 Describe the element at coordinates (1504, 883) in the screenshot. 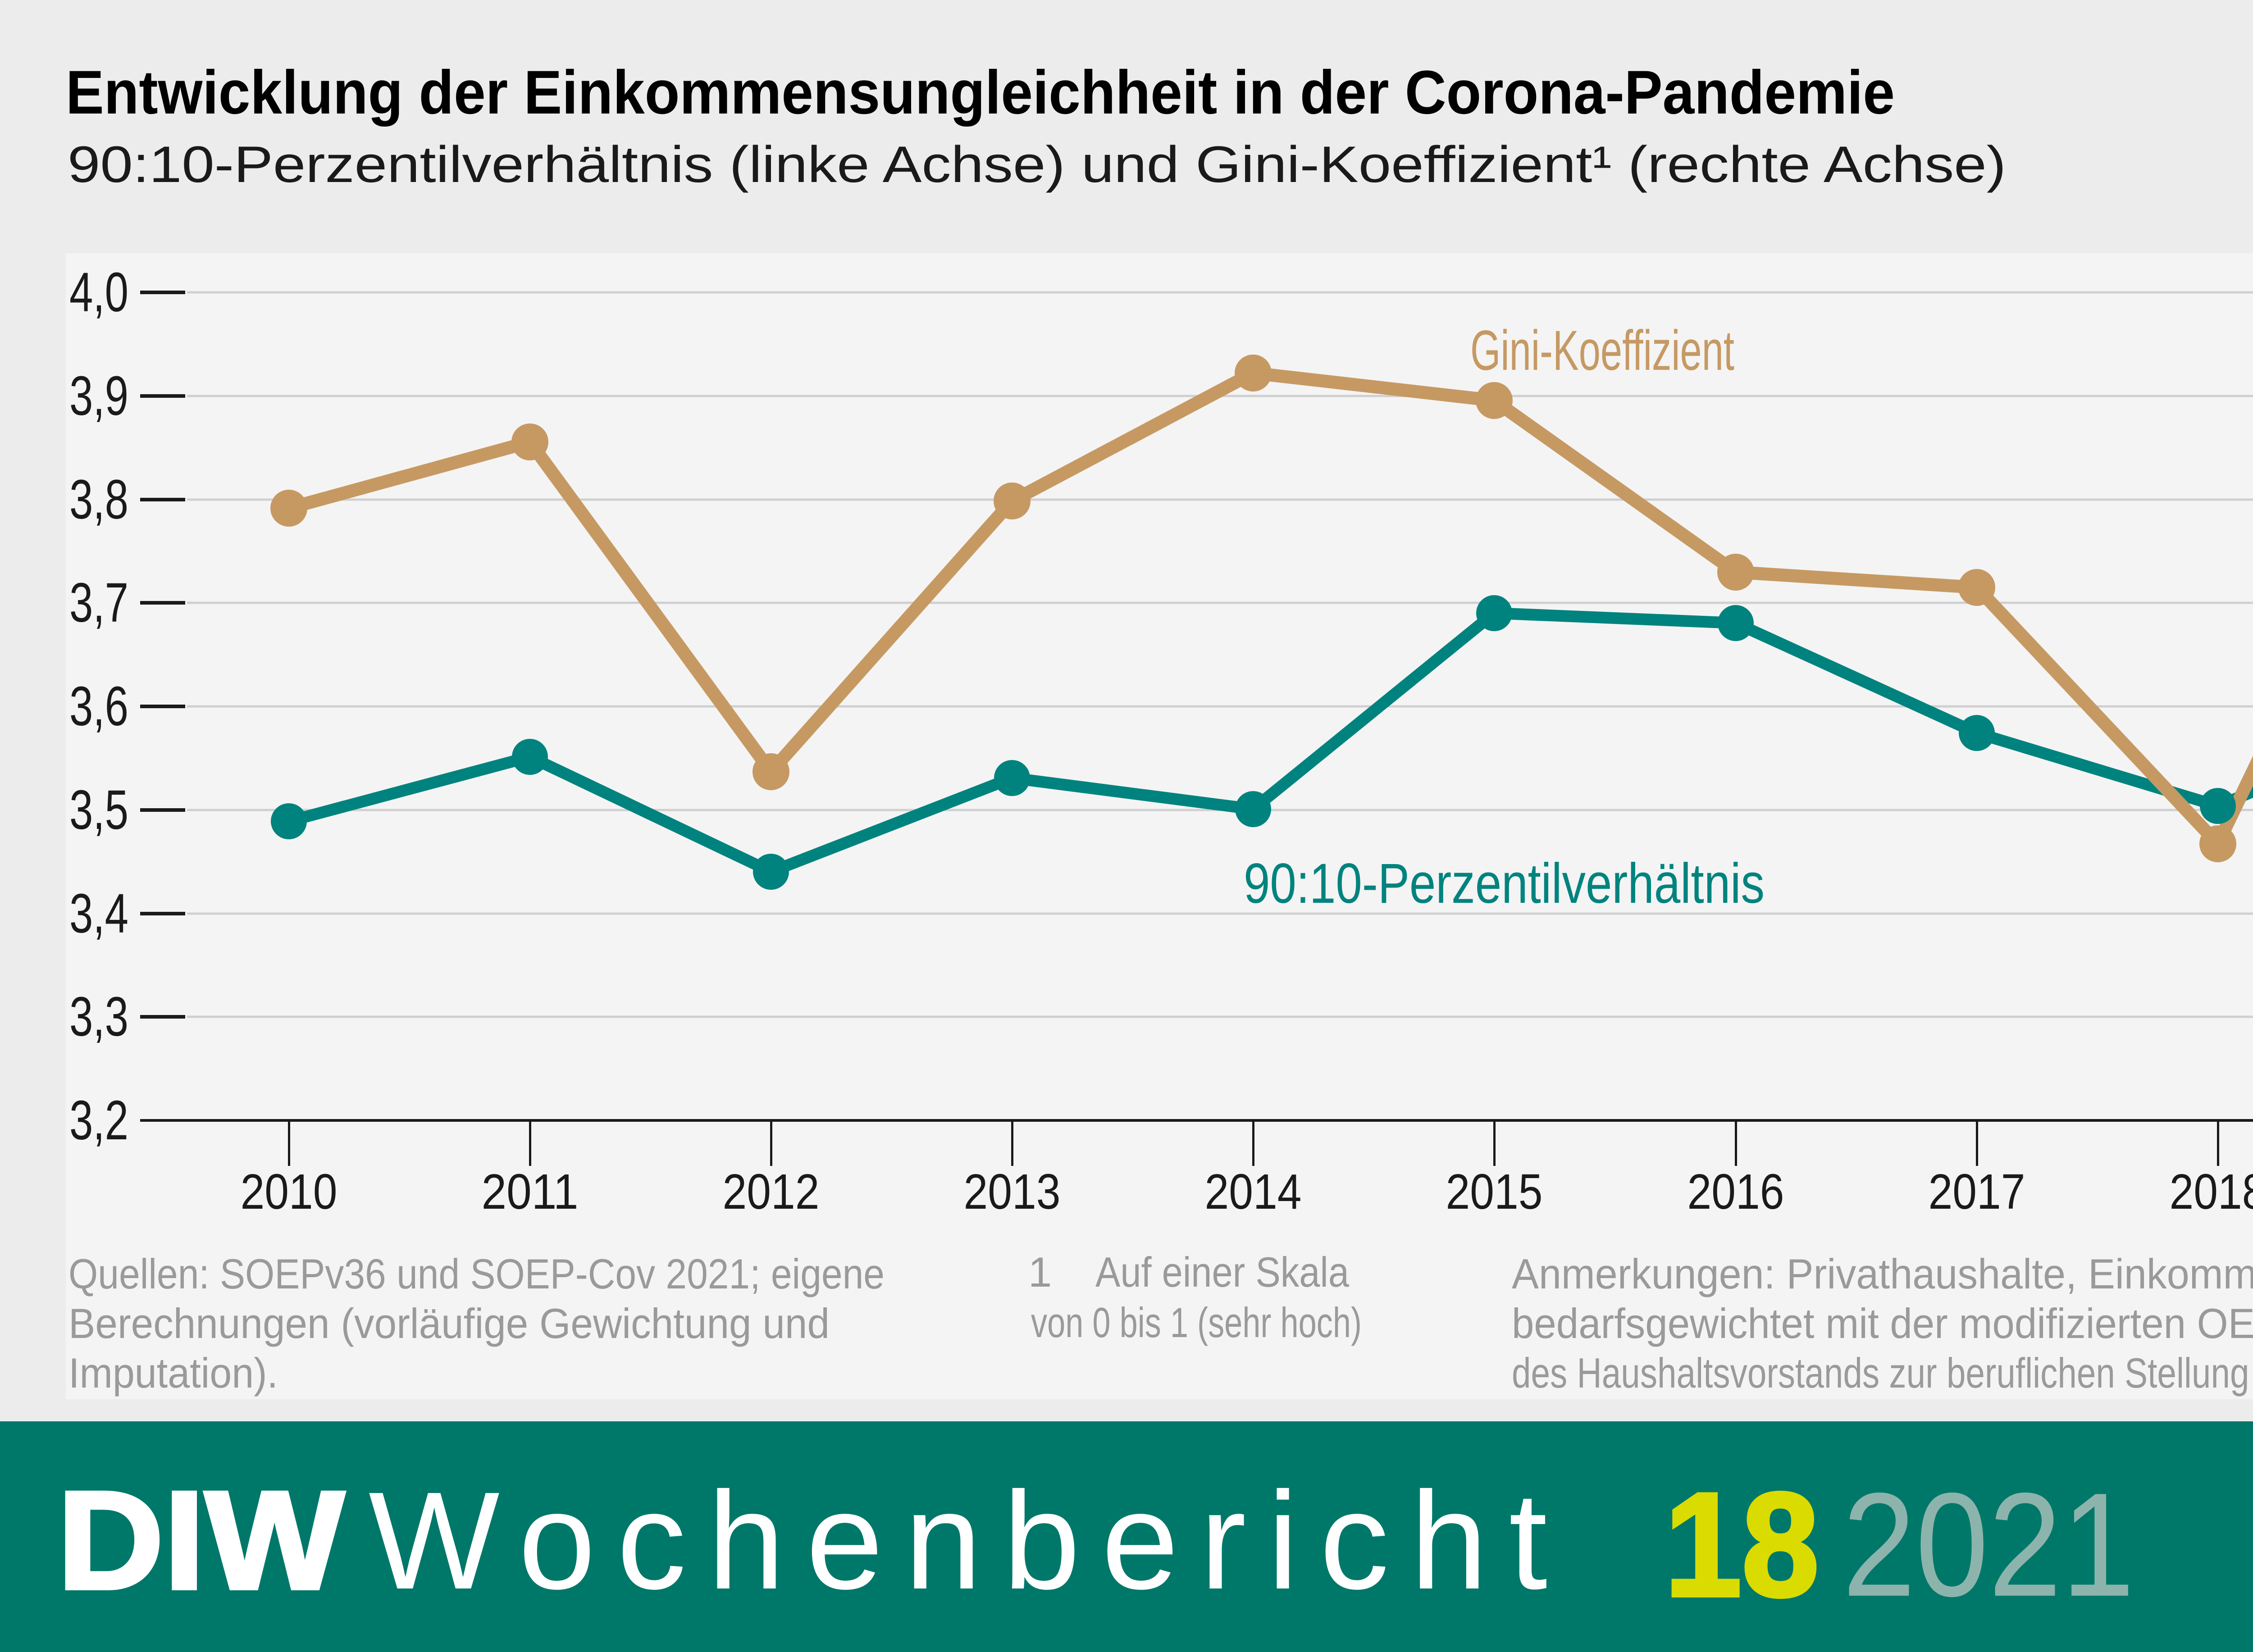

I see `svg-text: 90:10-Perzentilverhältnis` at that location.